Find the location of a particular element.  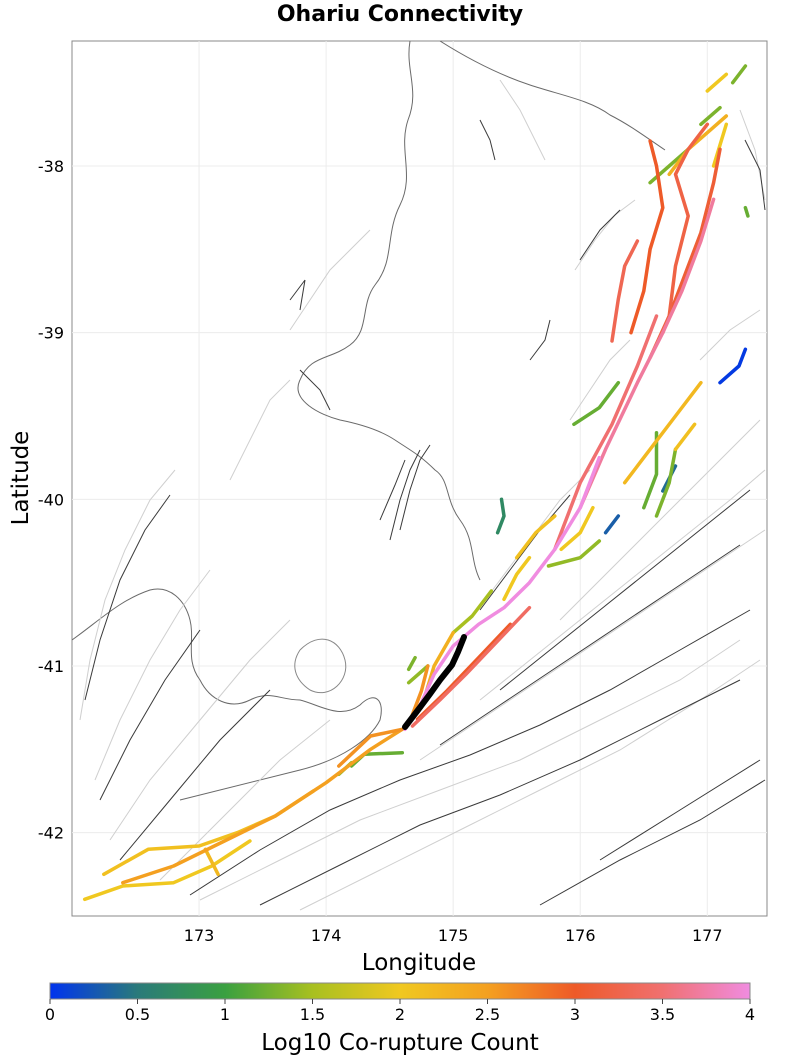

rupture-trace-ruataniwha is located at coordinates (596, 403).